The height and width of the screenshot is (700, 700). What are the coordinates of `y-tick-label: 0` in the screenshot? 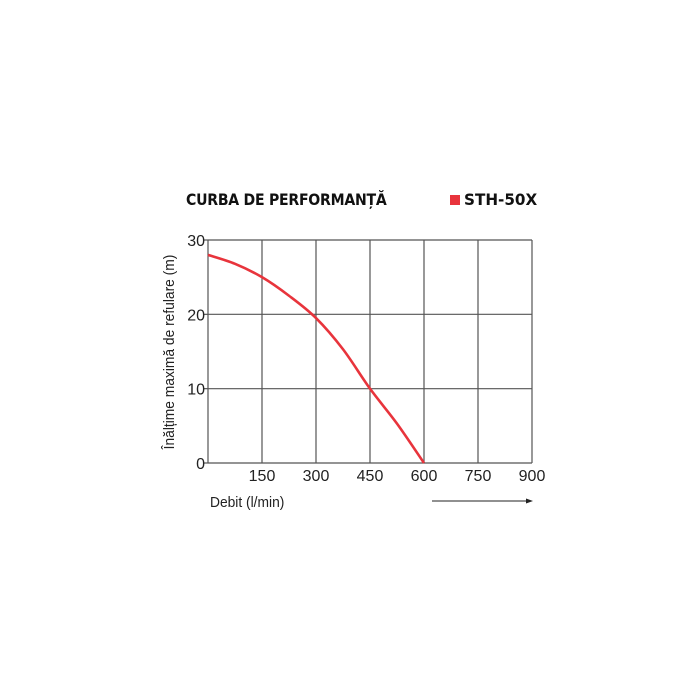 It's located at (200, 464).